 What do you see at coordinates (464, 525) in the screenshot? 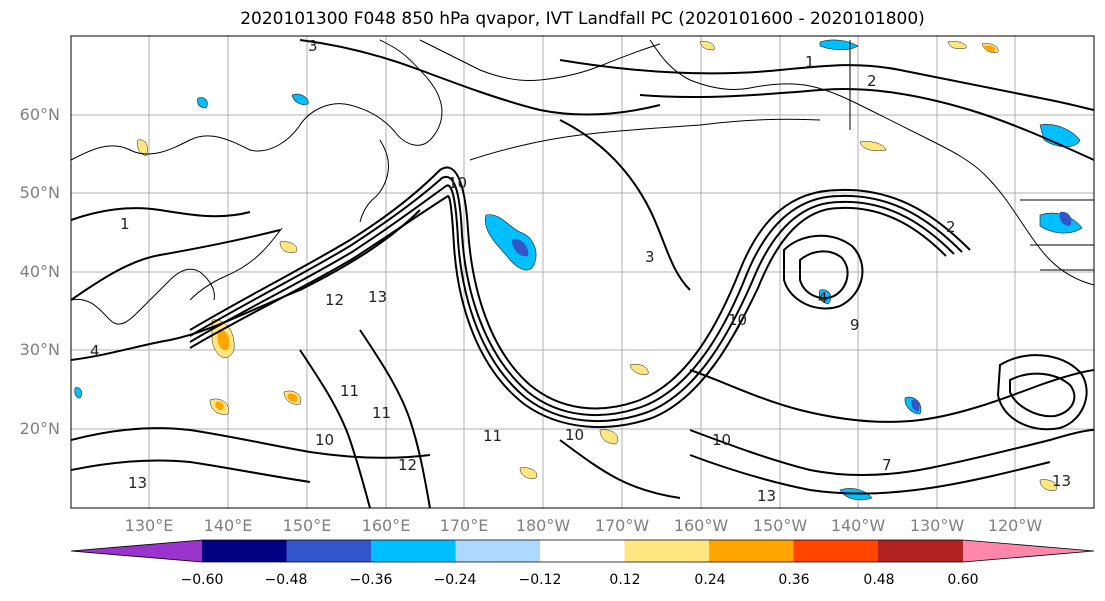
I see `lon-tick-label: 170°E` at bounding box center [464, 525].